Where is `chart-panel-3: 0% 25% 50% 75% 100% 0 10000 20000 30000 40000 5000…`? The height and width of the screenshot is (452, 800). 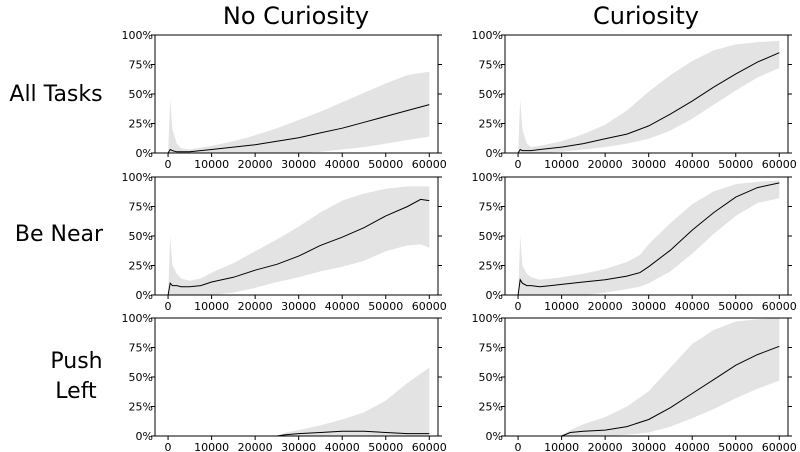
chart-panel-3: 0% 25% 50% 75% 100% 0 10000 20000 30000 40000 5000… is located at coordinates (634, 242).